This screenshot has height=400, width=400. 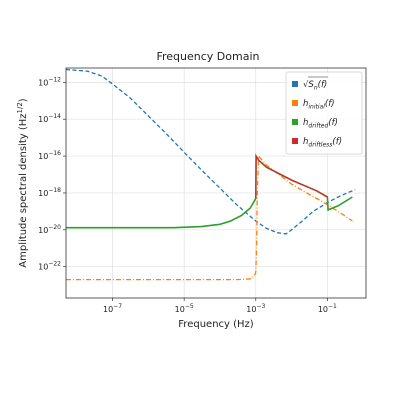 I want to click on chart-title: Frequency Domain, so click(x=207, y=56).